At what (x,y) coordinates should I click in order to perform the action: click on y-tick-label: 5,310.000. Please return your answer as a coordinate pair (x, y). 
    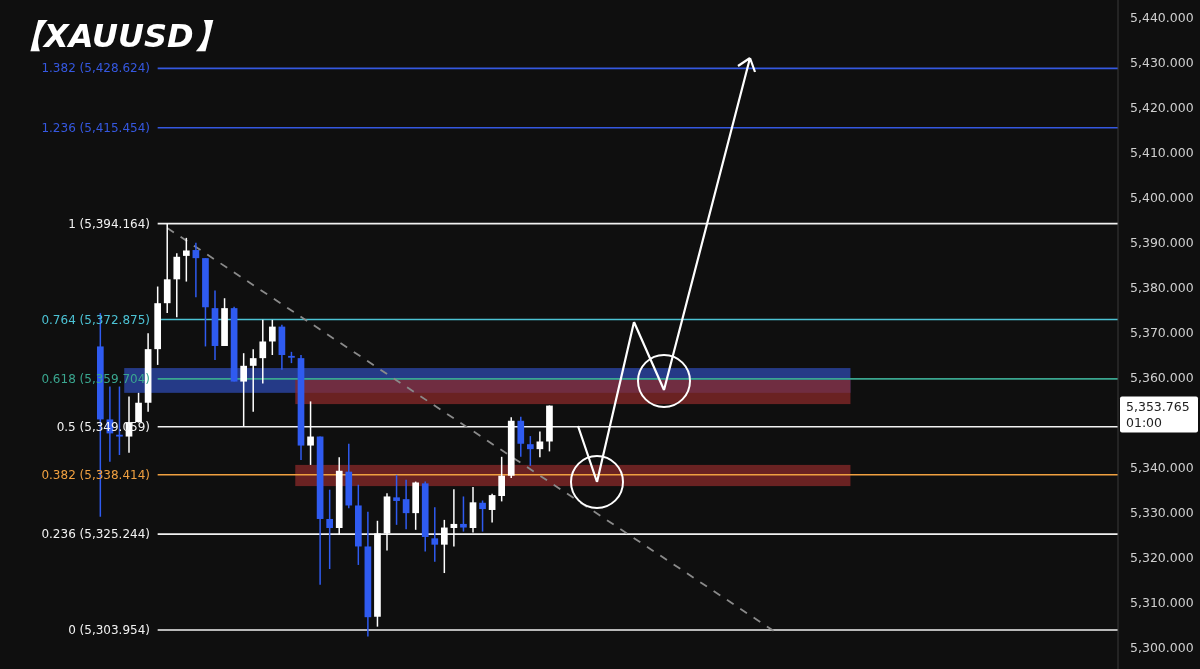
    Looking at the image, I should click on (1162, 603).